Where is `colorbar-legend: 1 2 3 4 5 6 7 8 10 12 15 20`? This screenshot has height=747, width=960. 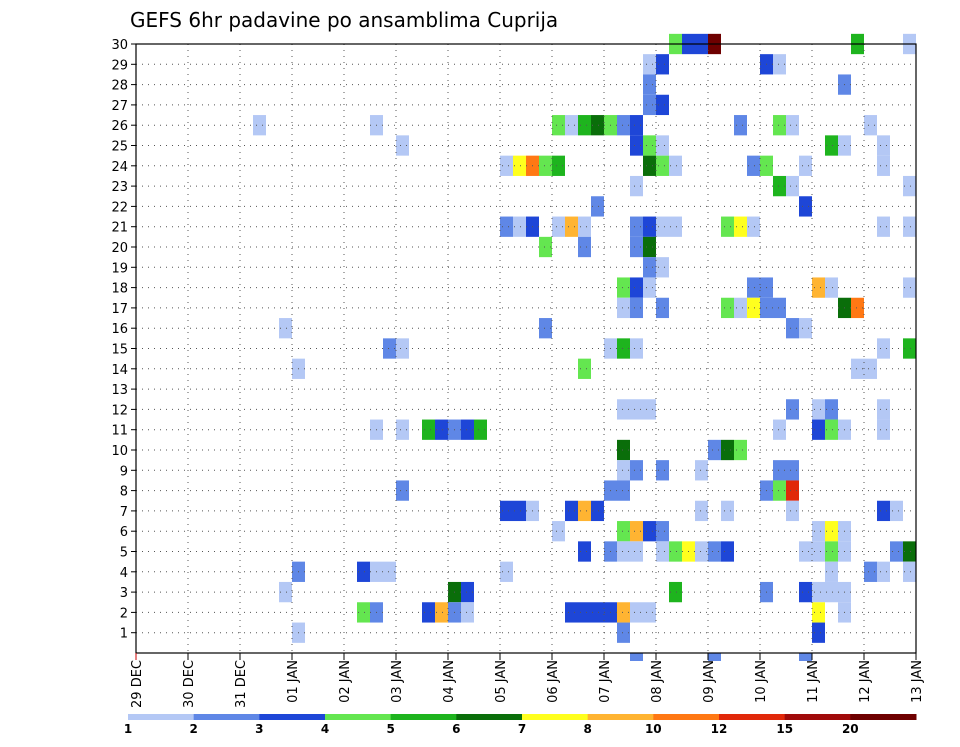 colorbar-legend: 1 2 3 4 5 6 7 8 10 12 15 20 is located at coordinates (520, 725).